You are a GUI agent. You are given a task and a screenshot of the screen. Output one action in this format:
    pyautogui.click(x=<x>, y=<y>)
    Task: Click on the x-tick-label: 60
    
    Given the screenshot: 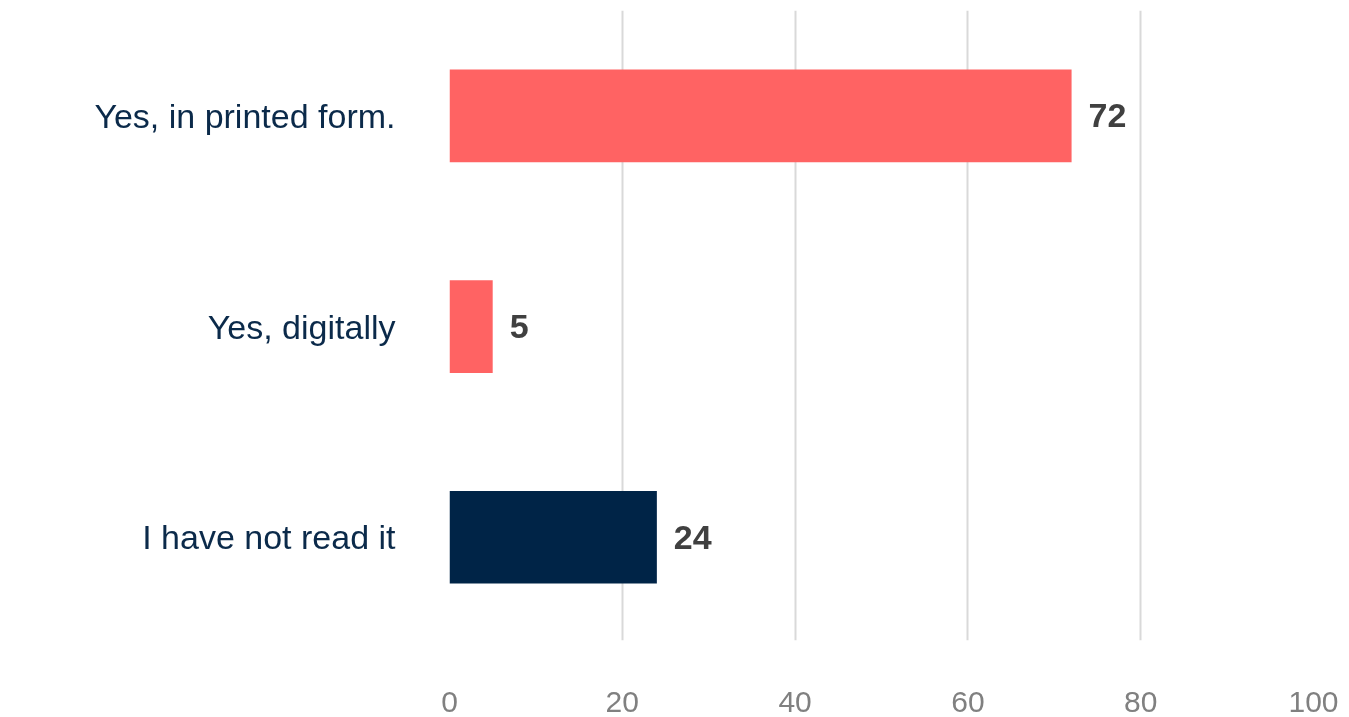 What is the action you would take?
    pyautogui.click(x=968, y=700)
    